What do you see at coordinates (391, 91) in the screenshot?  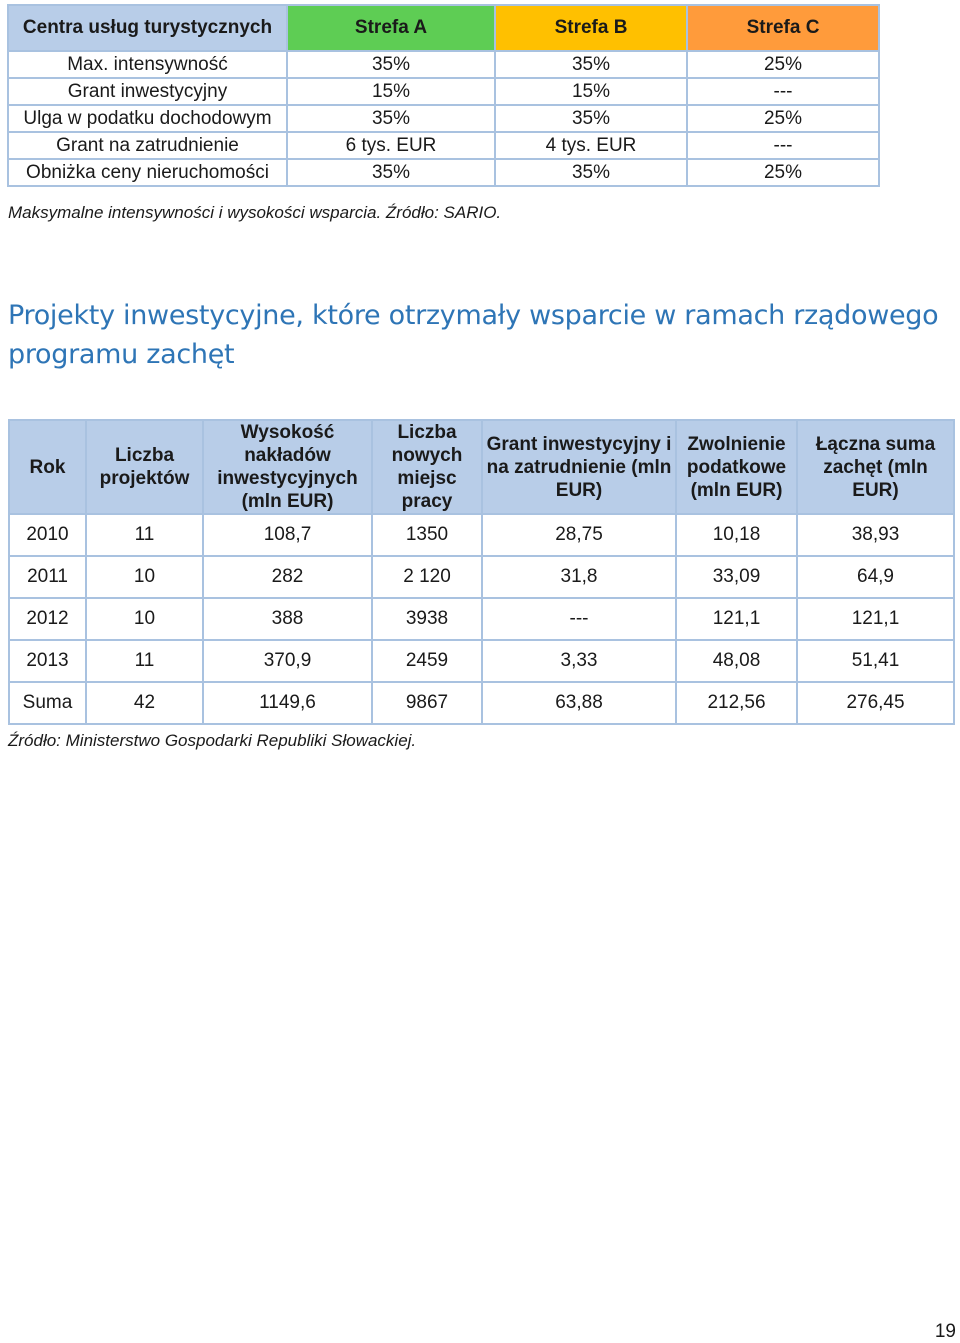 I see `zones-cell-a: 15%` at bounding box center [391, 91].